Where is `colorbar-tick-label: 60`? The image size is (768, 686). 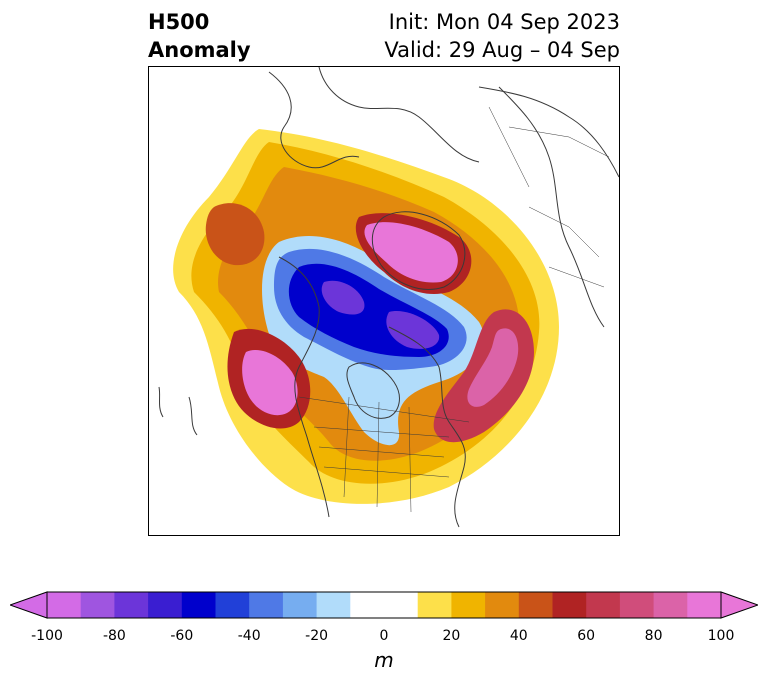
colorbar-tick-label: 60 is located at coordinates (586, 636).